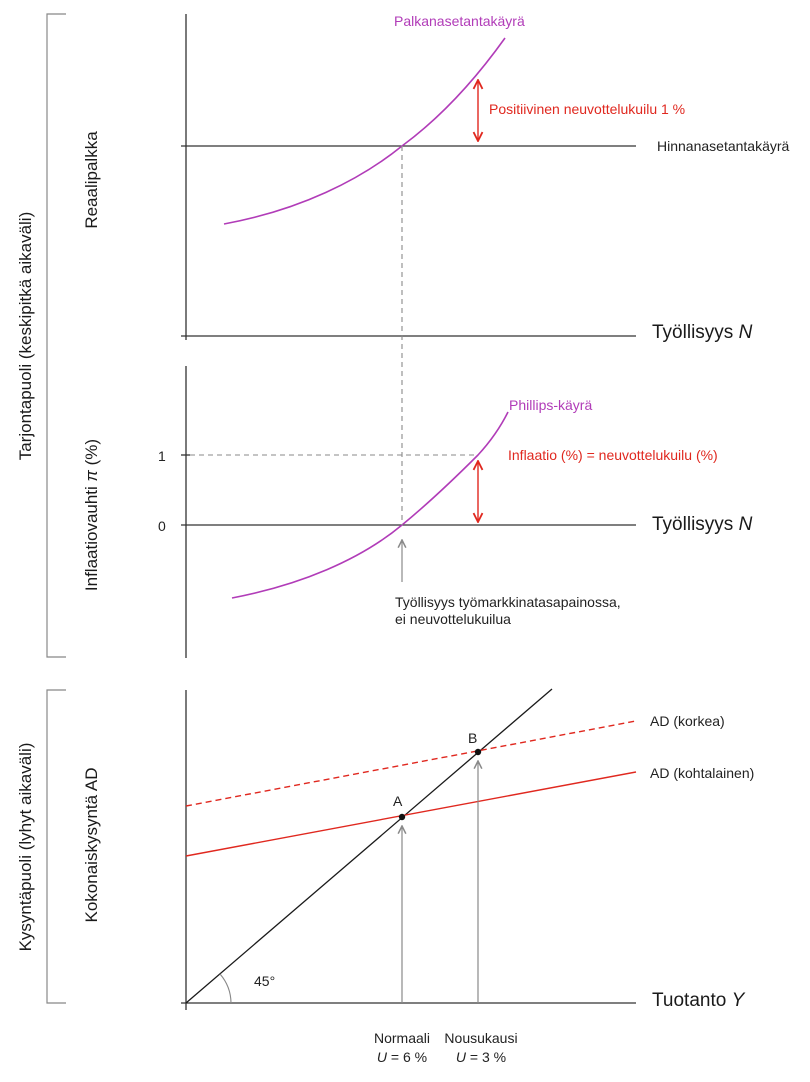 The width and height of the screenshot is (810, 1082). I want to click on 45-degree-line, so click(369, 846).